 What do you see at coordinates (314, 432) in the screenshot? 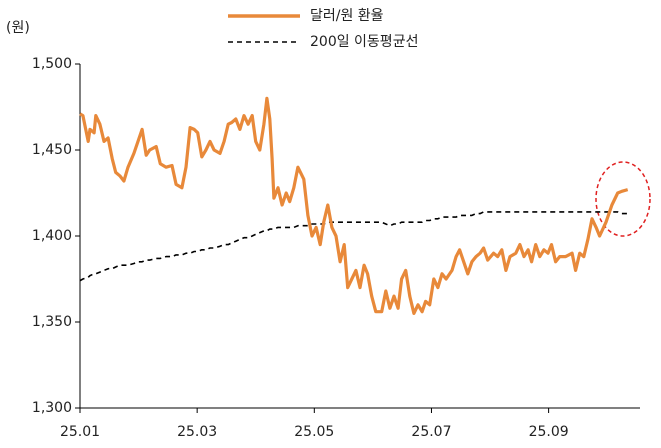
I see `x-tick-label: 25.05` at bounding box center [314, 432].